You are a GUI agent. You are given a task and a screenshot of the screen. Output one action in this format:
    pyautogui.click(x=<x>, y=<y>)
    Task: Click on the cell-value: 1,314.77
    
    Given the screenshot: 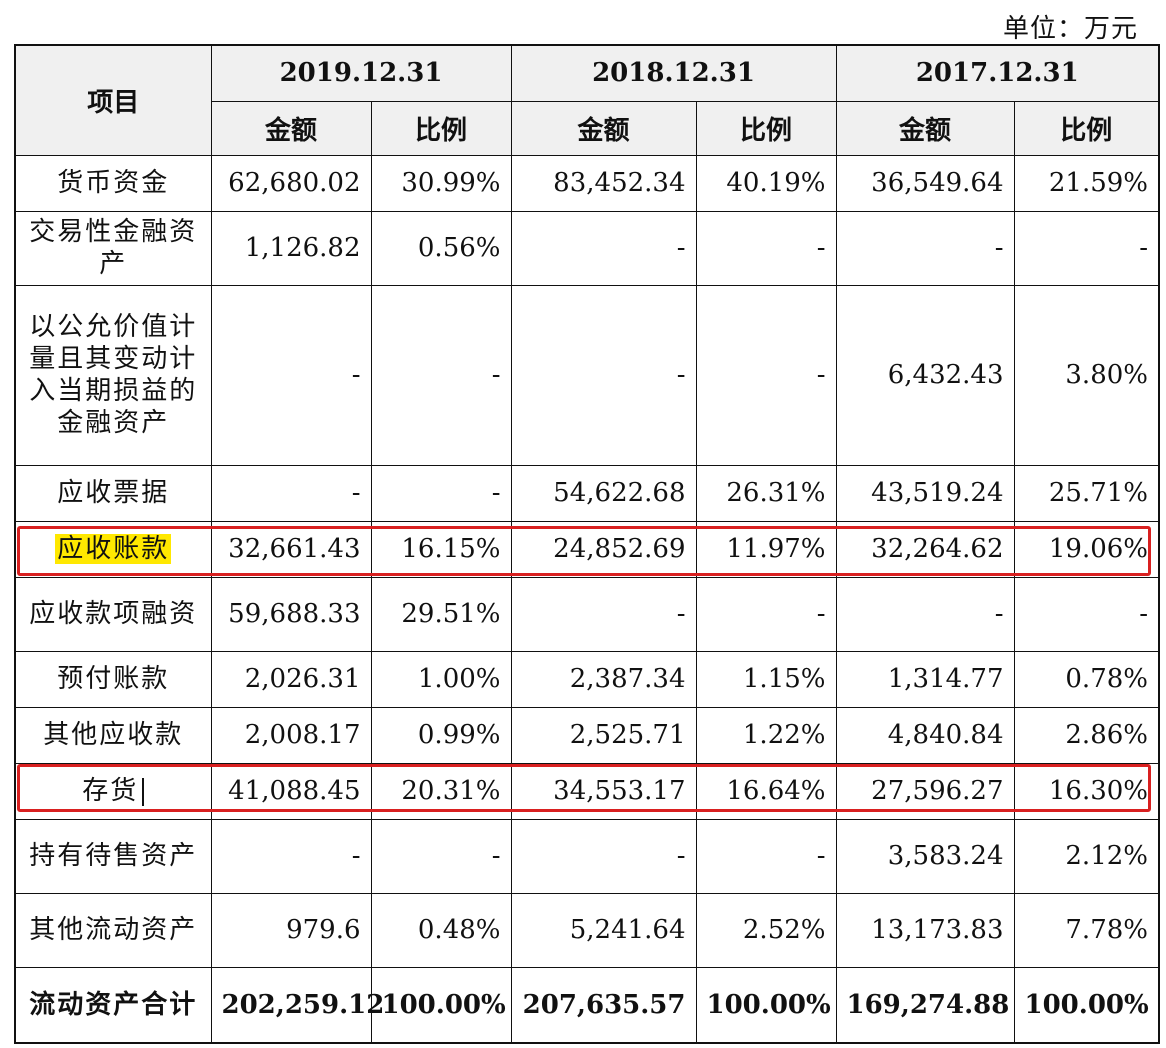 What is the action you would take?
    pyautogui.click(x=925, y=679)
    